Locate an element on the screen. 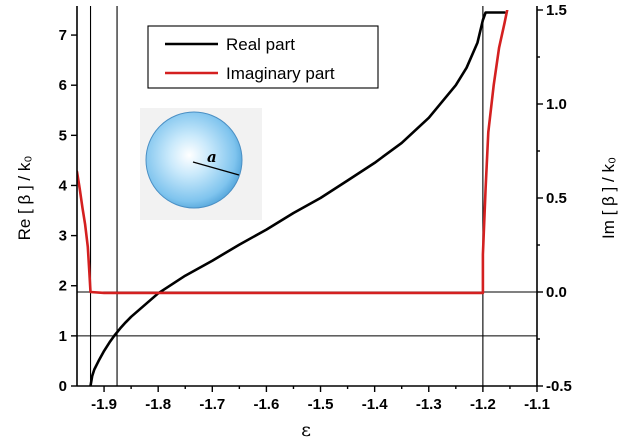 This screenshot has width=631, height=447. y-left-ticks: 0 1 2 3 4 5 6 7 is located at coordinates (68, 211).